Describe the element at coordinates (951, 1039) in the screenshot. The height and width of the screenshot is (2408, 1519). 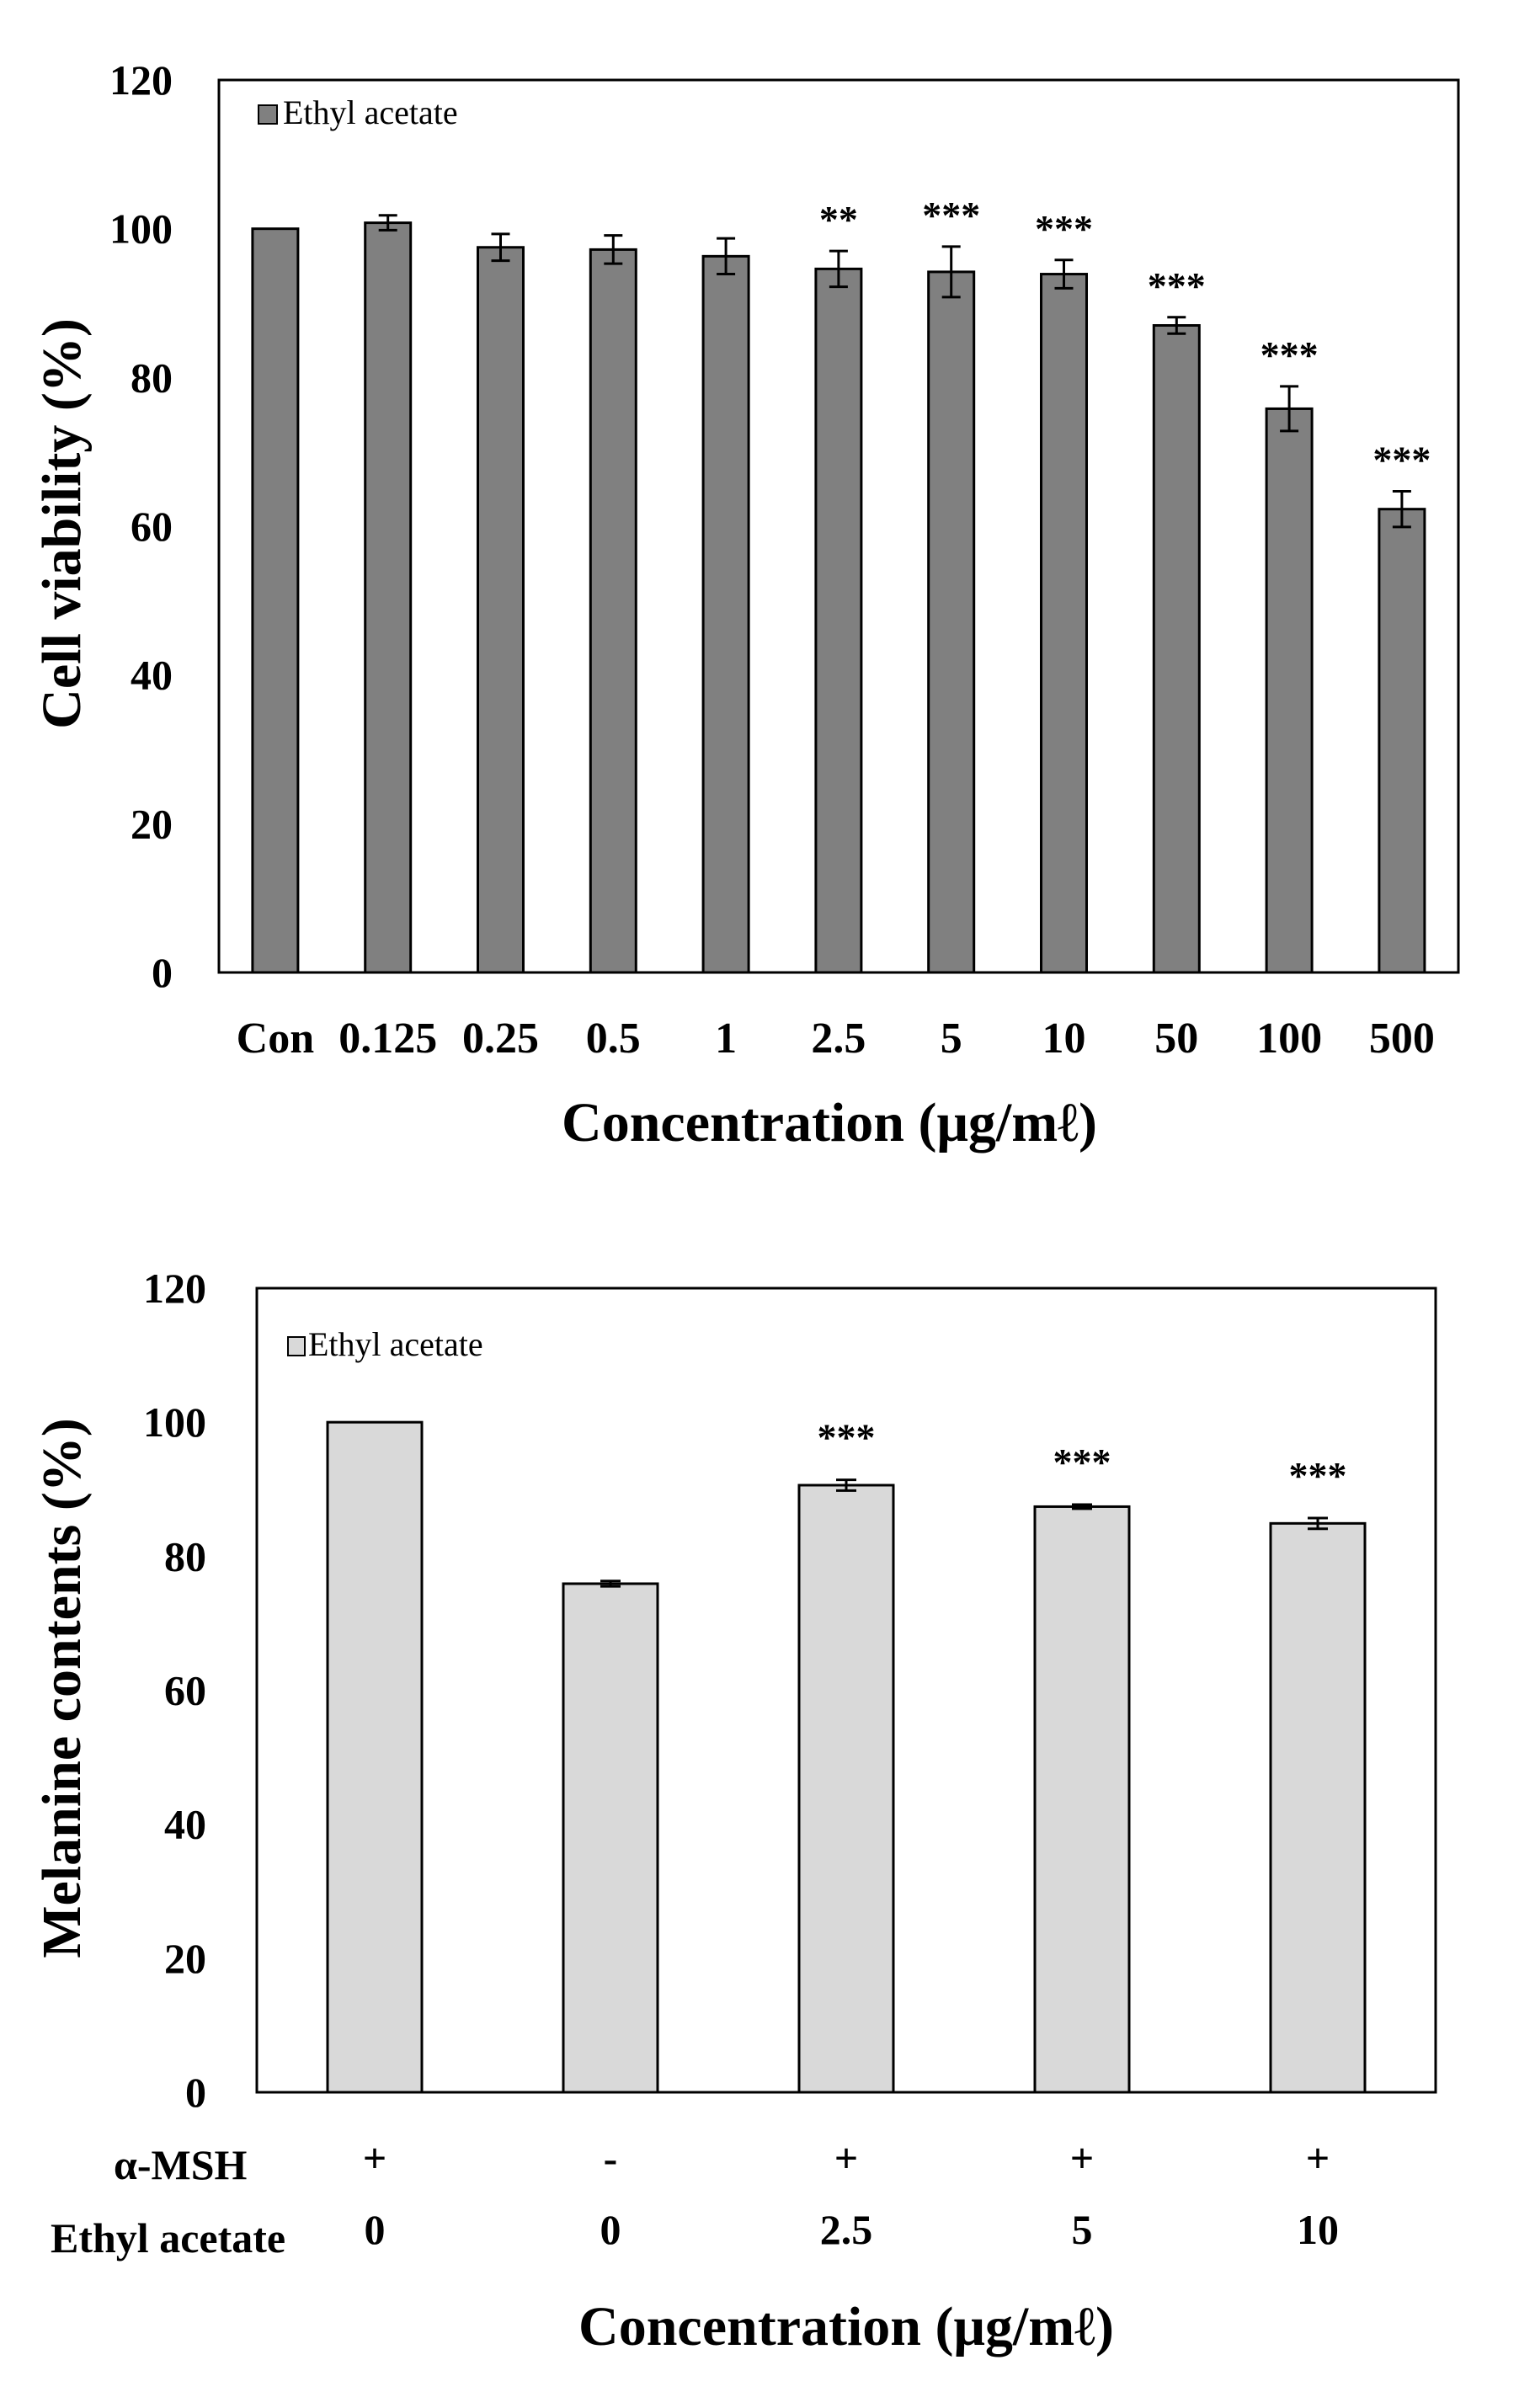
I see `x-tick-label: 5` at that location.